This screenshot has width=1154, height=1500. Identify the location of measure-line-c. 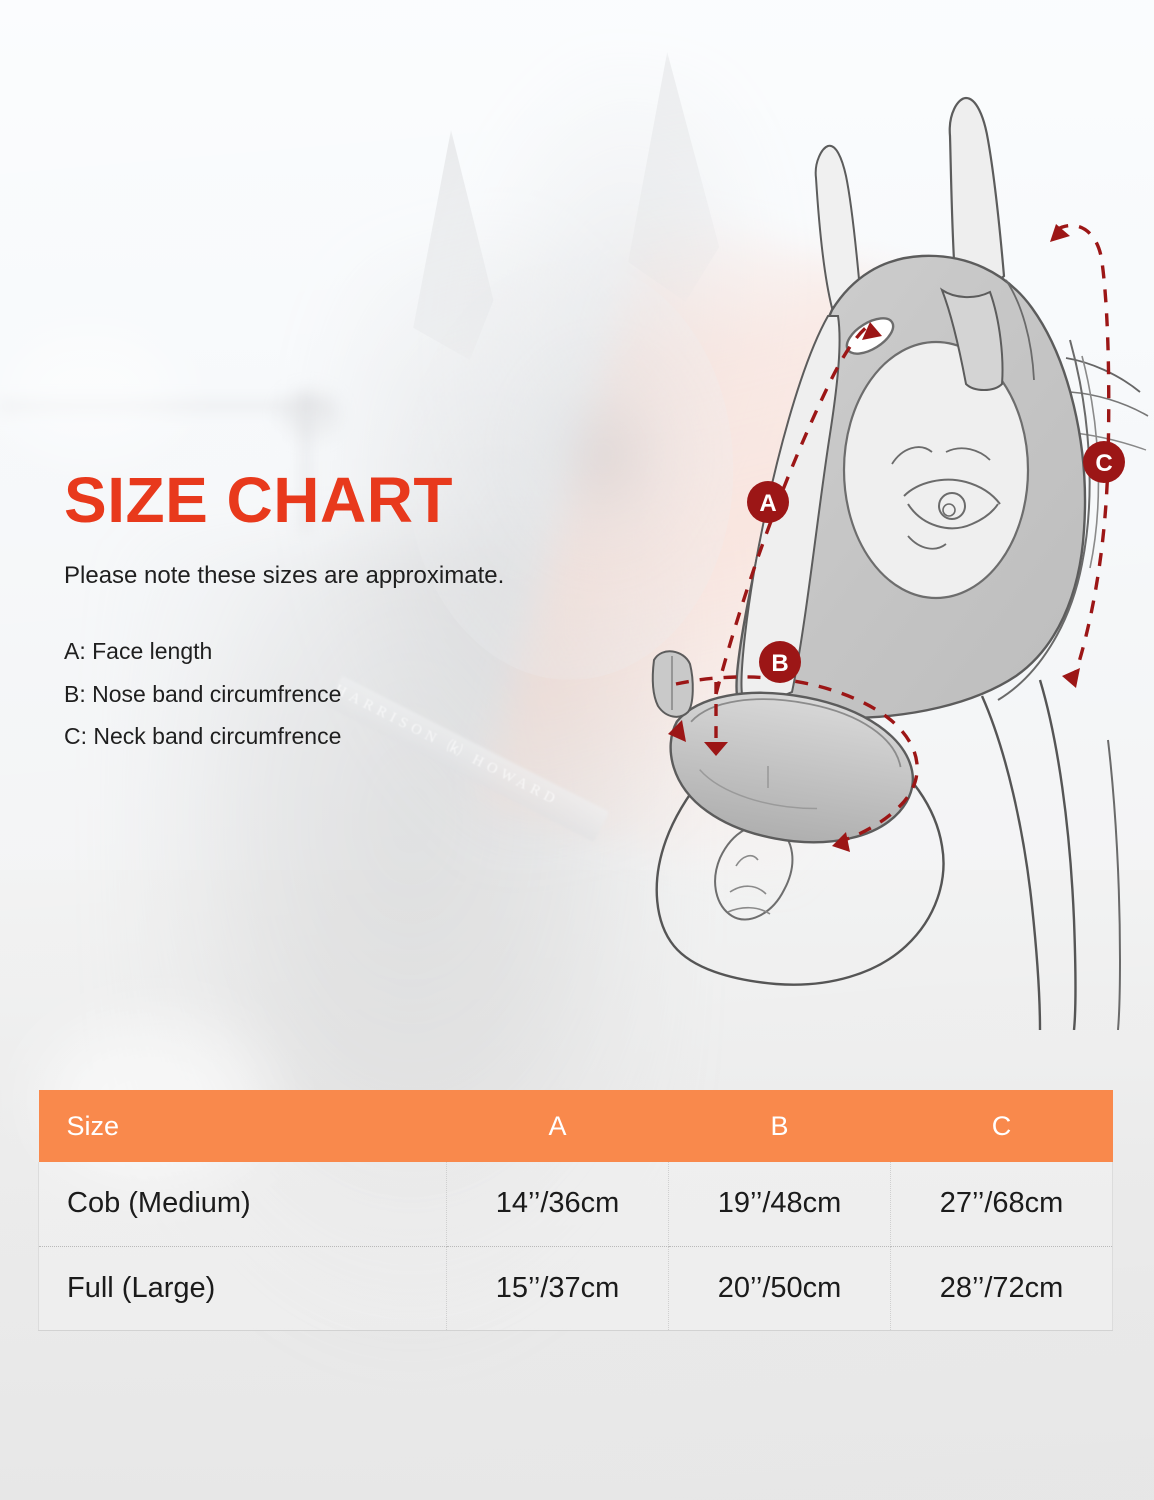
(1083, 457).